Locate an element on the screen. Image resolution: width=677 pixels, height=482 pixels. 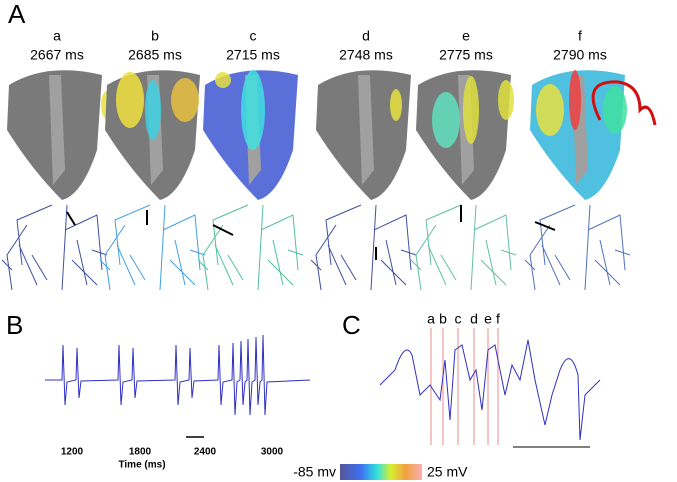
frame-time: 2685 ms is located at coordinates (155, 55).